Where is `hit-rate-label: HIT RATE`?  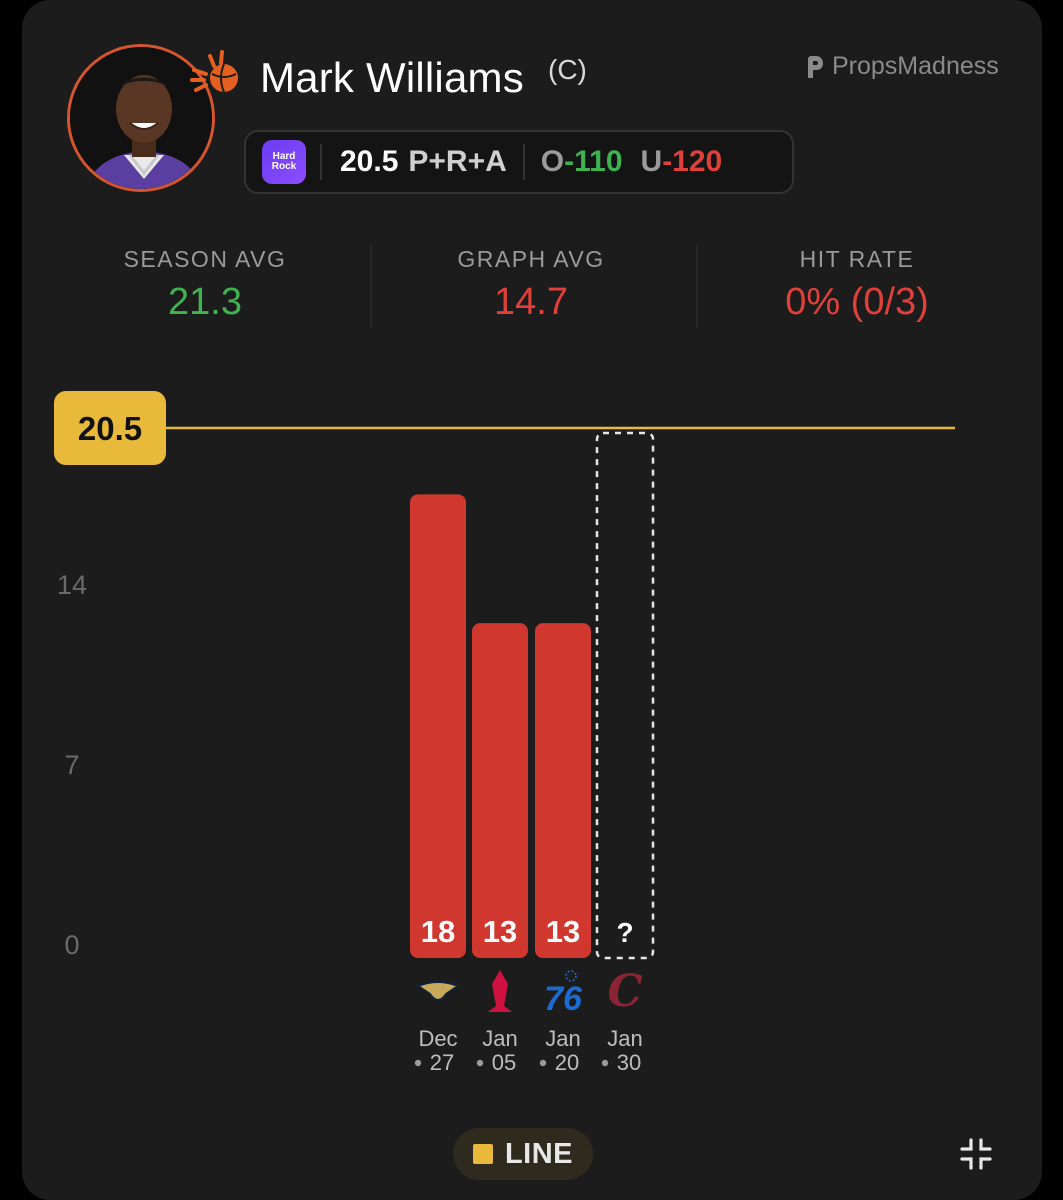 hit-rate-label: HIT RATE is located at coordinates (857, 259).